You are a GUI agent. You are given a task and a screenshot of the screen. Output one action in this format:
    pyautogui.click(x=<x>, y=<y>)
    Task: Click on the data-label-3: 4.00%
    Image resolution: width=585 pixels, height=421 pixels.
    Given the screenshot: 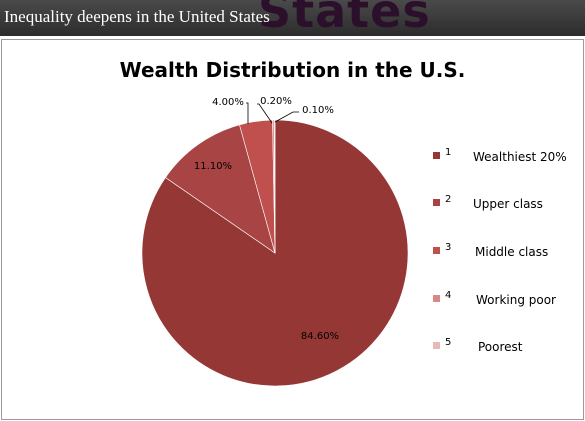 What is the action you would take?
    pyautogui.click(x=228, y=102)
    